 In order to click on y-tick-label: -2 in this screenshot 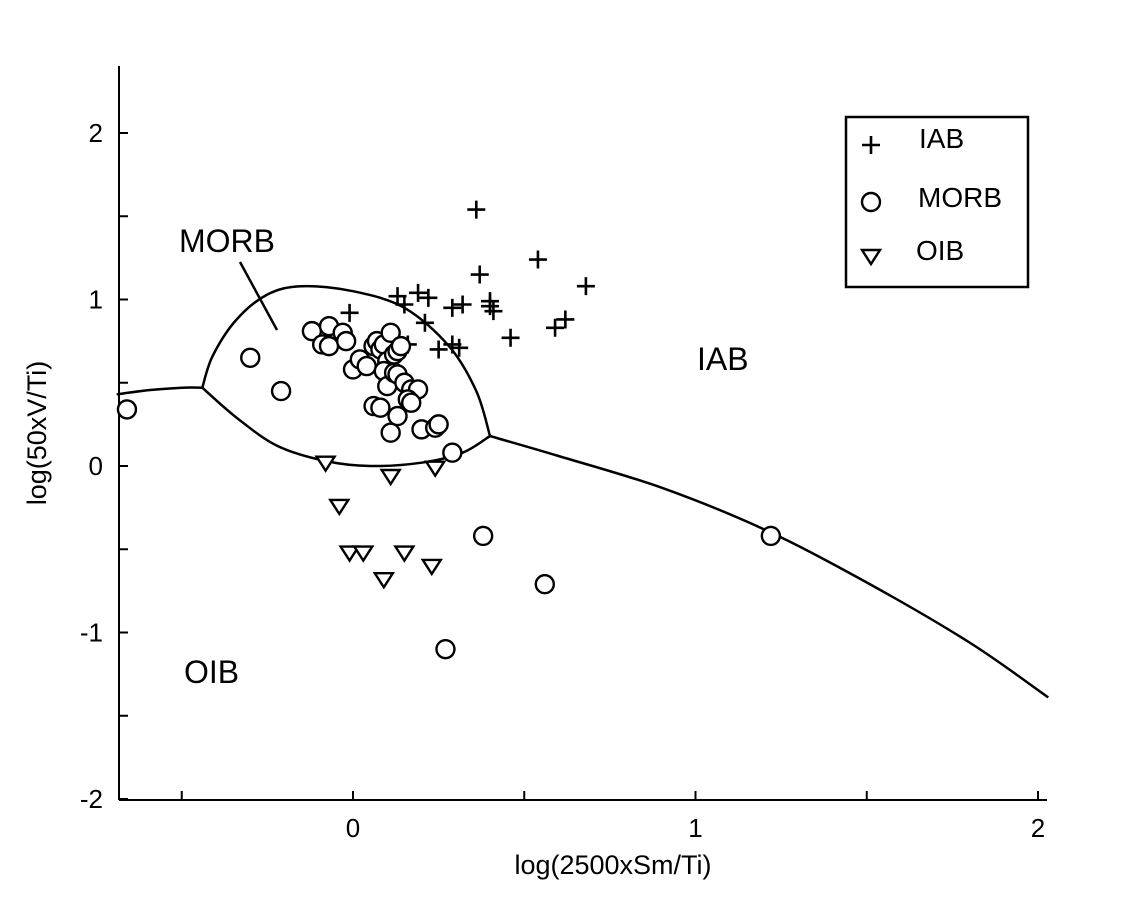, I will do `click(91, 799)`.